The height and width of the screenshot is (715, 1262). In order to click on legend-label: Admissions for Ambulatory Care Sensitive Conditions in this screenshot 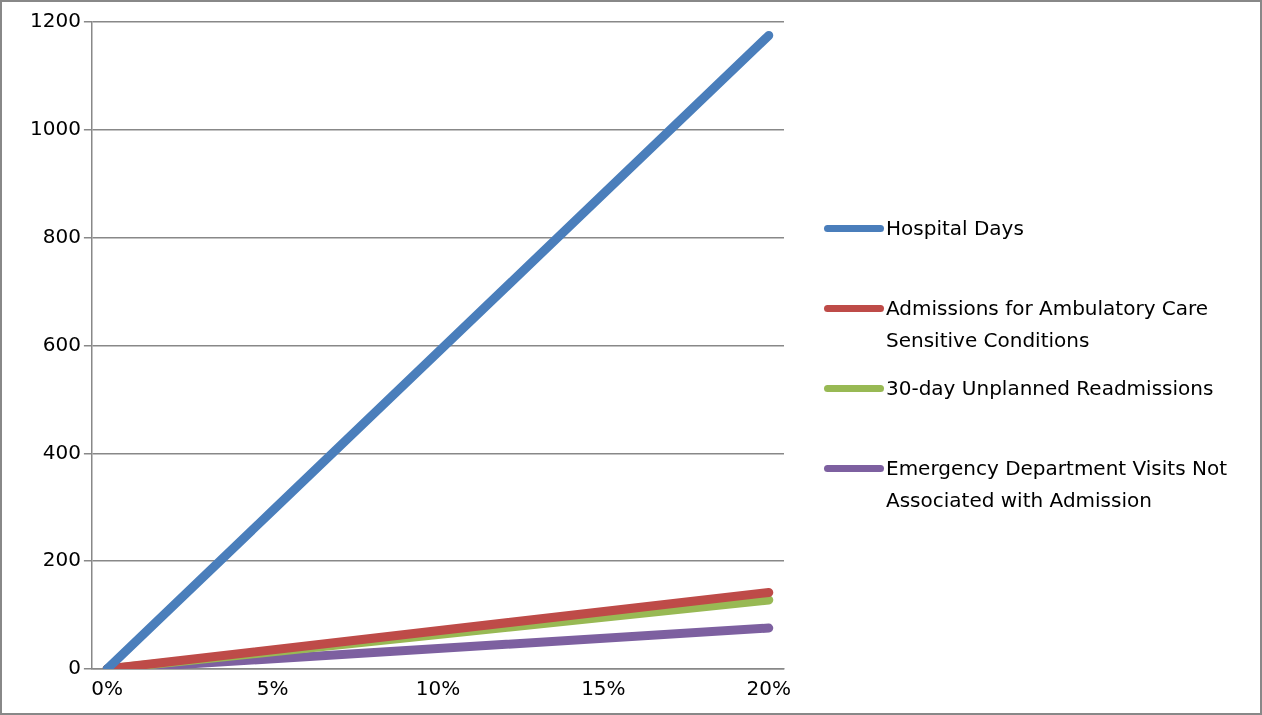, I will do `click(1048, 324)`.